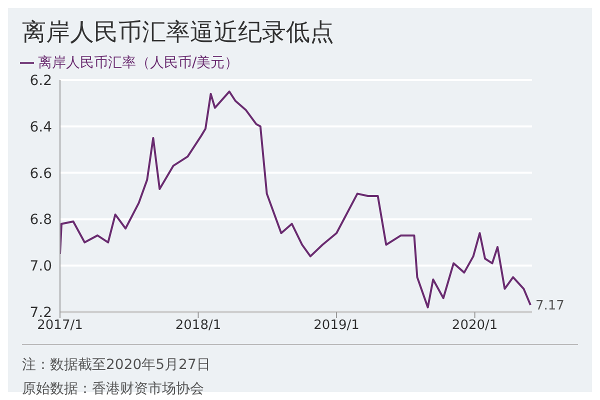  Describe the element at coordinates (41, 174) in the screenshot. I see `y-tick-label: 6.6` at that location.